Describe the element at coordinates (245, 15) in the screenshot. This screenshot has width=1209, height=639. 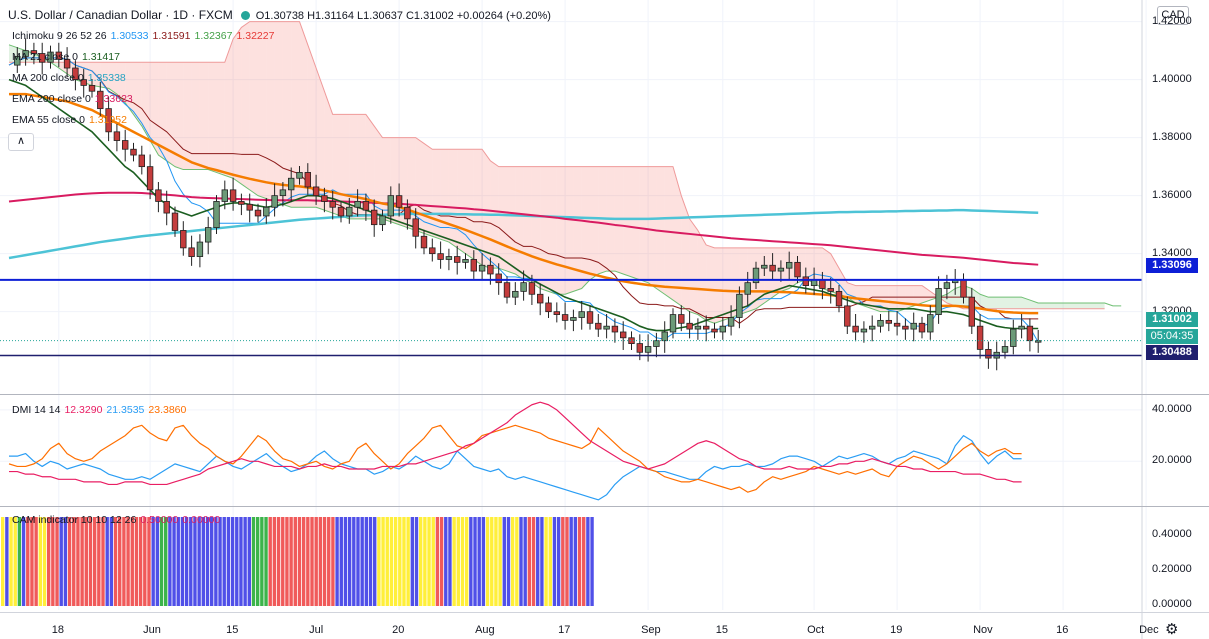
I see `market-status-icon` at that location.